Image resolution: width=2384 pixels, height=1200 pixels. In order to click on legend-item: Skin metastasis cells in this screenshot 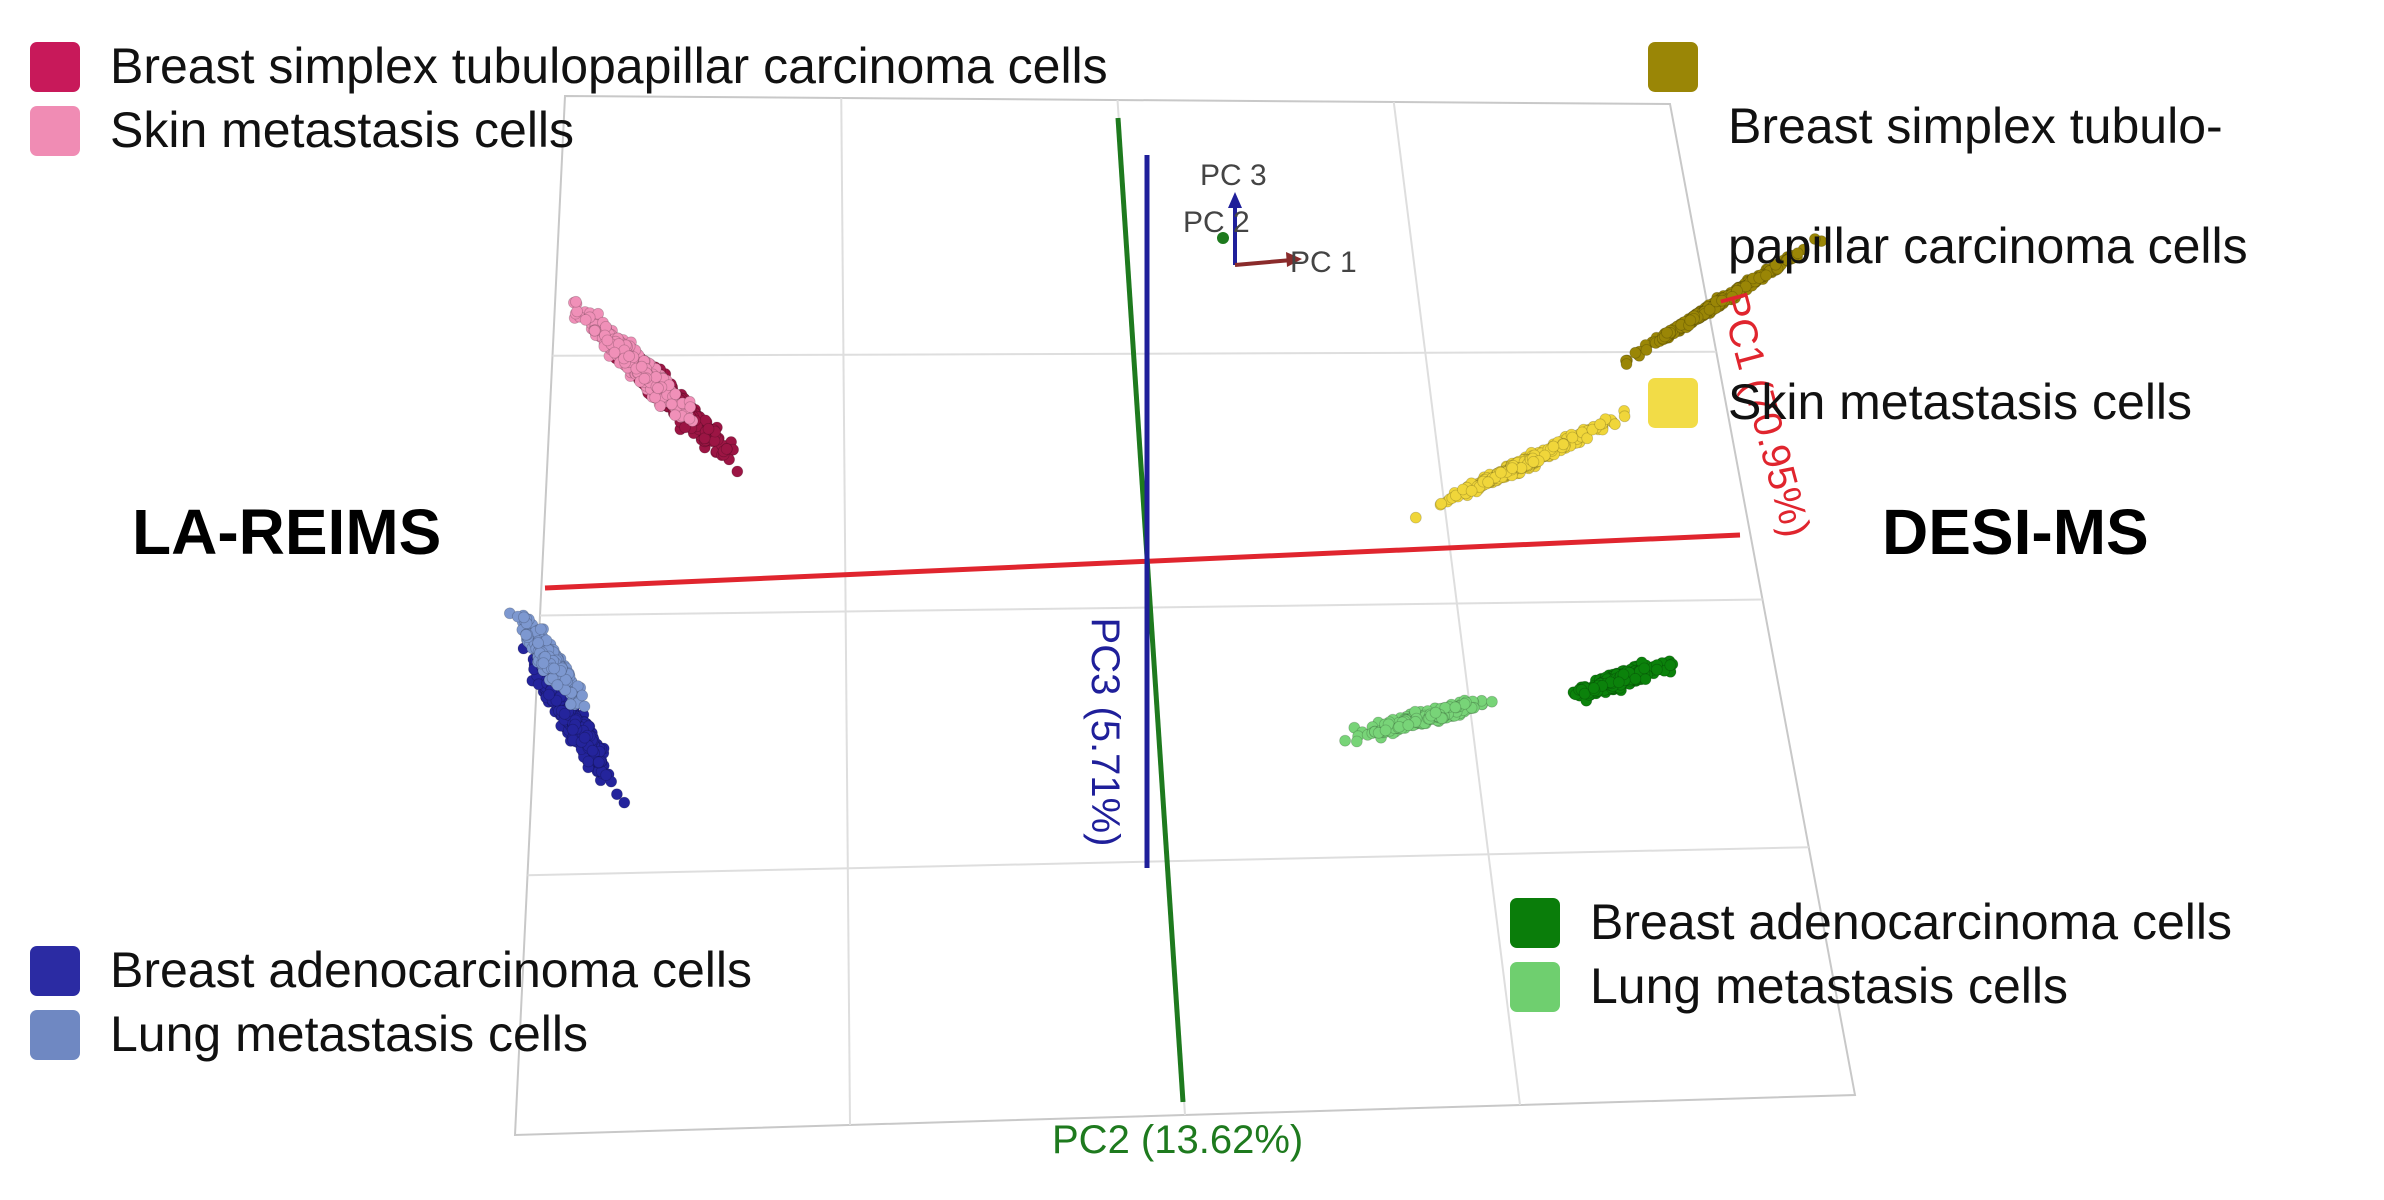, I will do `click(569, 130)`.